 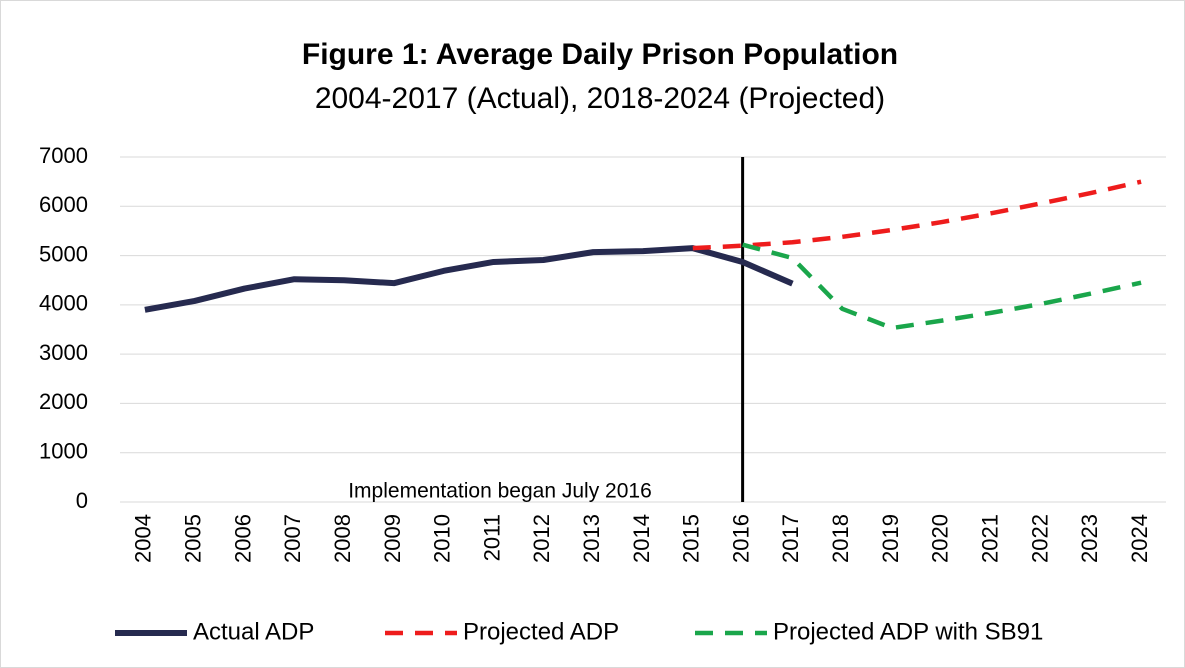 What do you see at coordinates (63, 155) in the screenshot?
I see `y-tick-label: 7000` at bounding box center [63, 155].